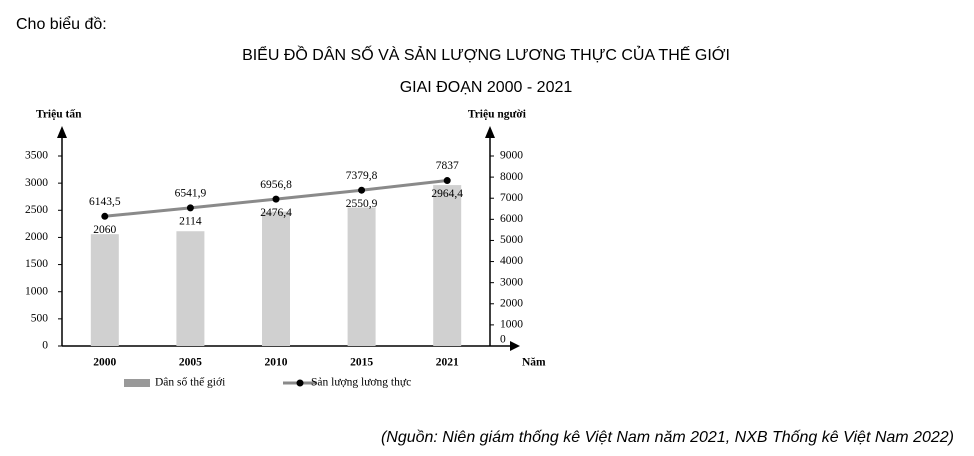 The height and width of the screenshot is (456, 974). What do you see at coordinates (486, 87) in the screenshot?
I see `chart-subtitle: GIAI ĐOẠN 2000 - 2021` at bounding box center [486, 87].